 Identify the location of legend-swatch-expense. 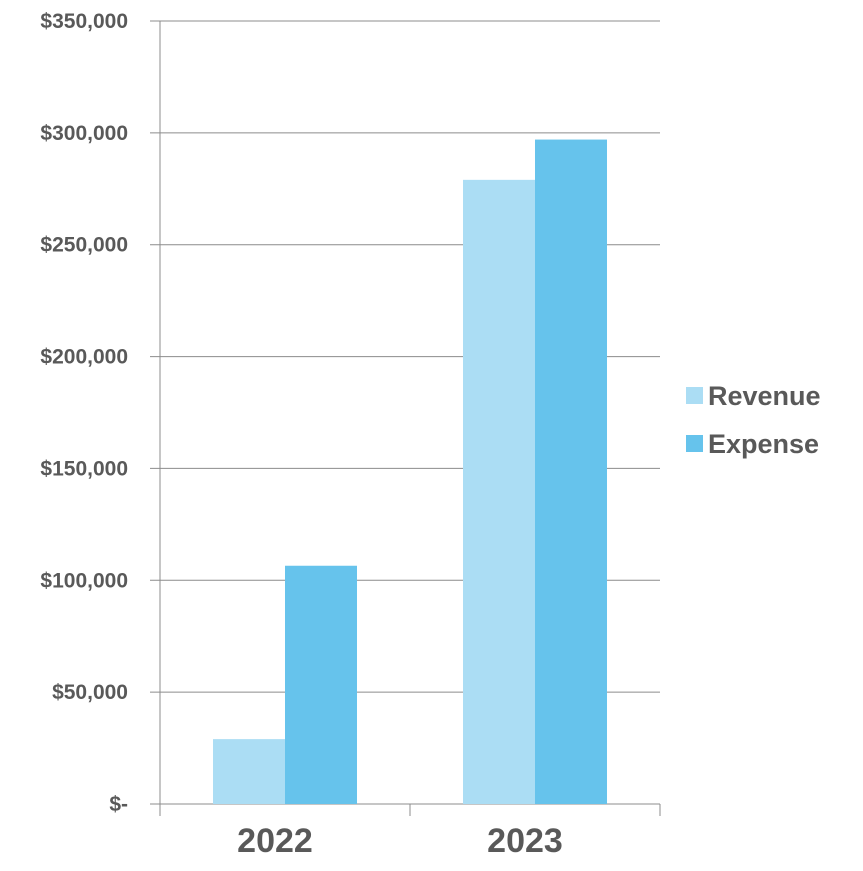
(694, 443).